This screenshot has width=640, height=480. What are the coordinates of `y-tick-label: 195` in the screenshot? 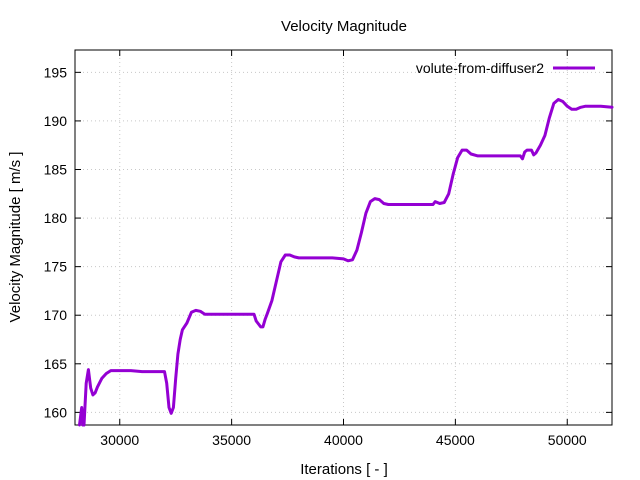 It's located at (56, 72).